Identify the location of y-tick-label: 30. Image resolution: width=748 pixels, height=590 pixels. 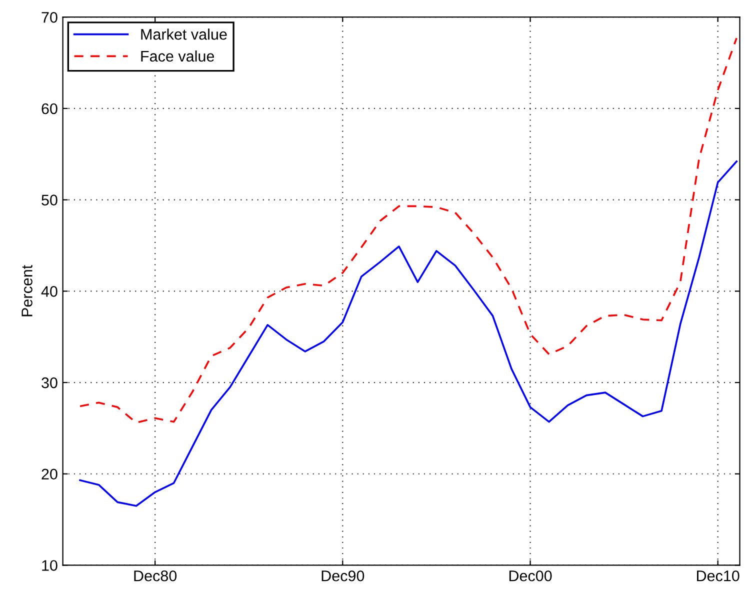
(50, 382).